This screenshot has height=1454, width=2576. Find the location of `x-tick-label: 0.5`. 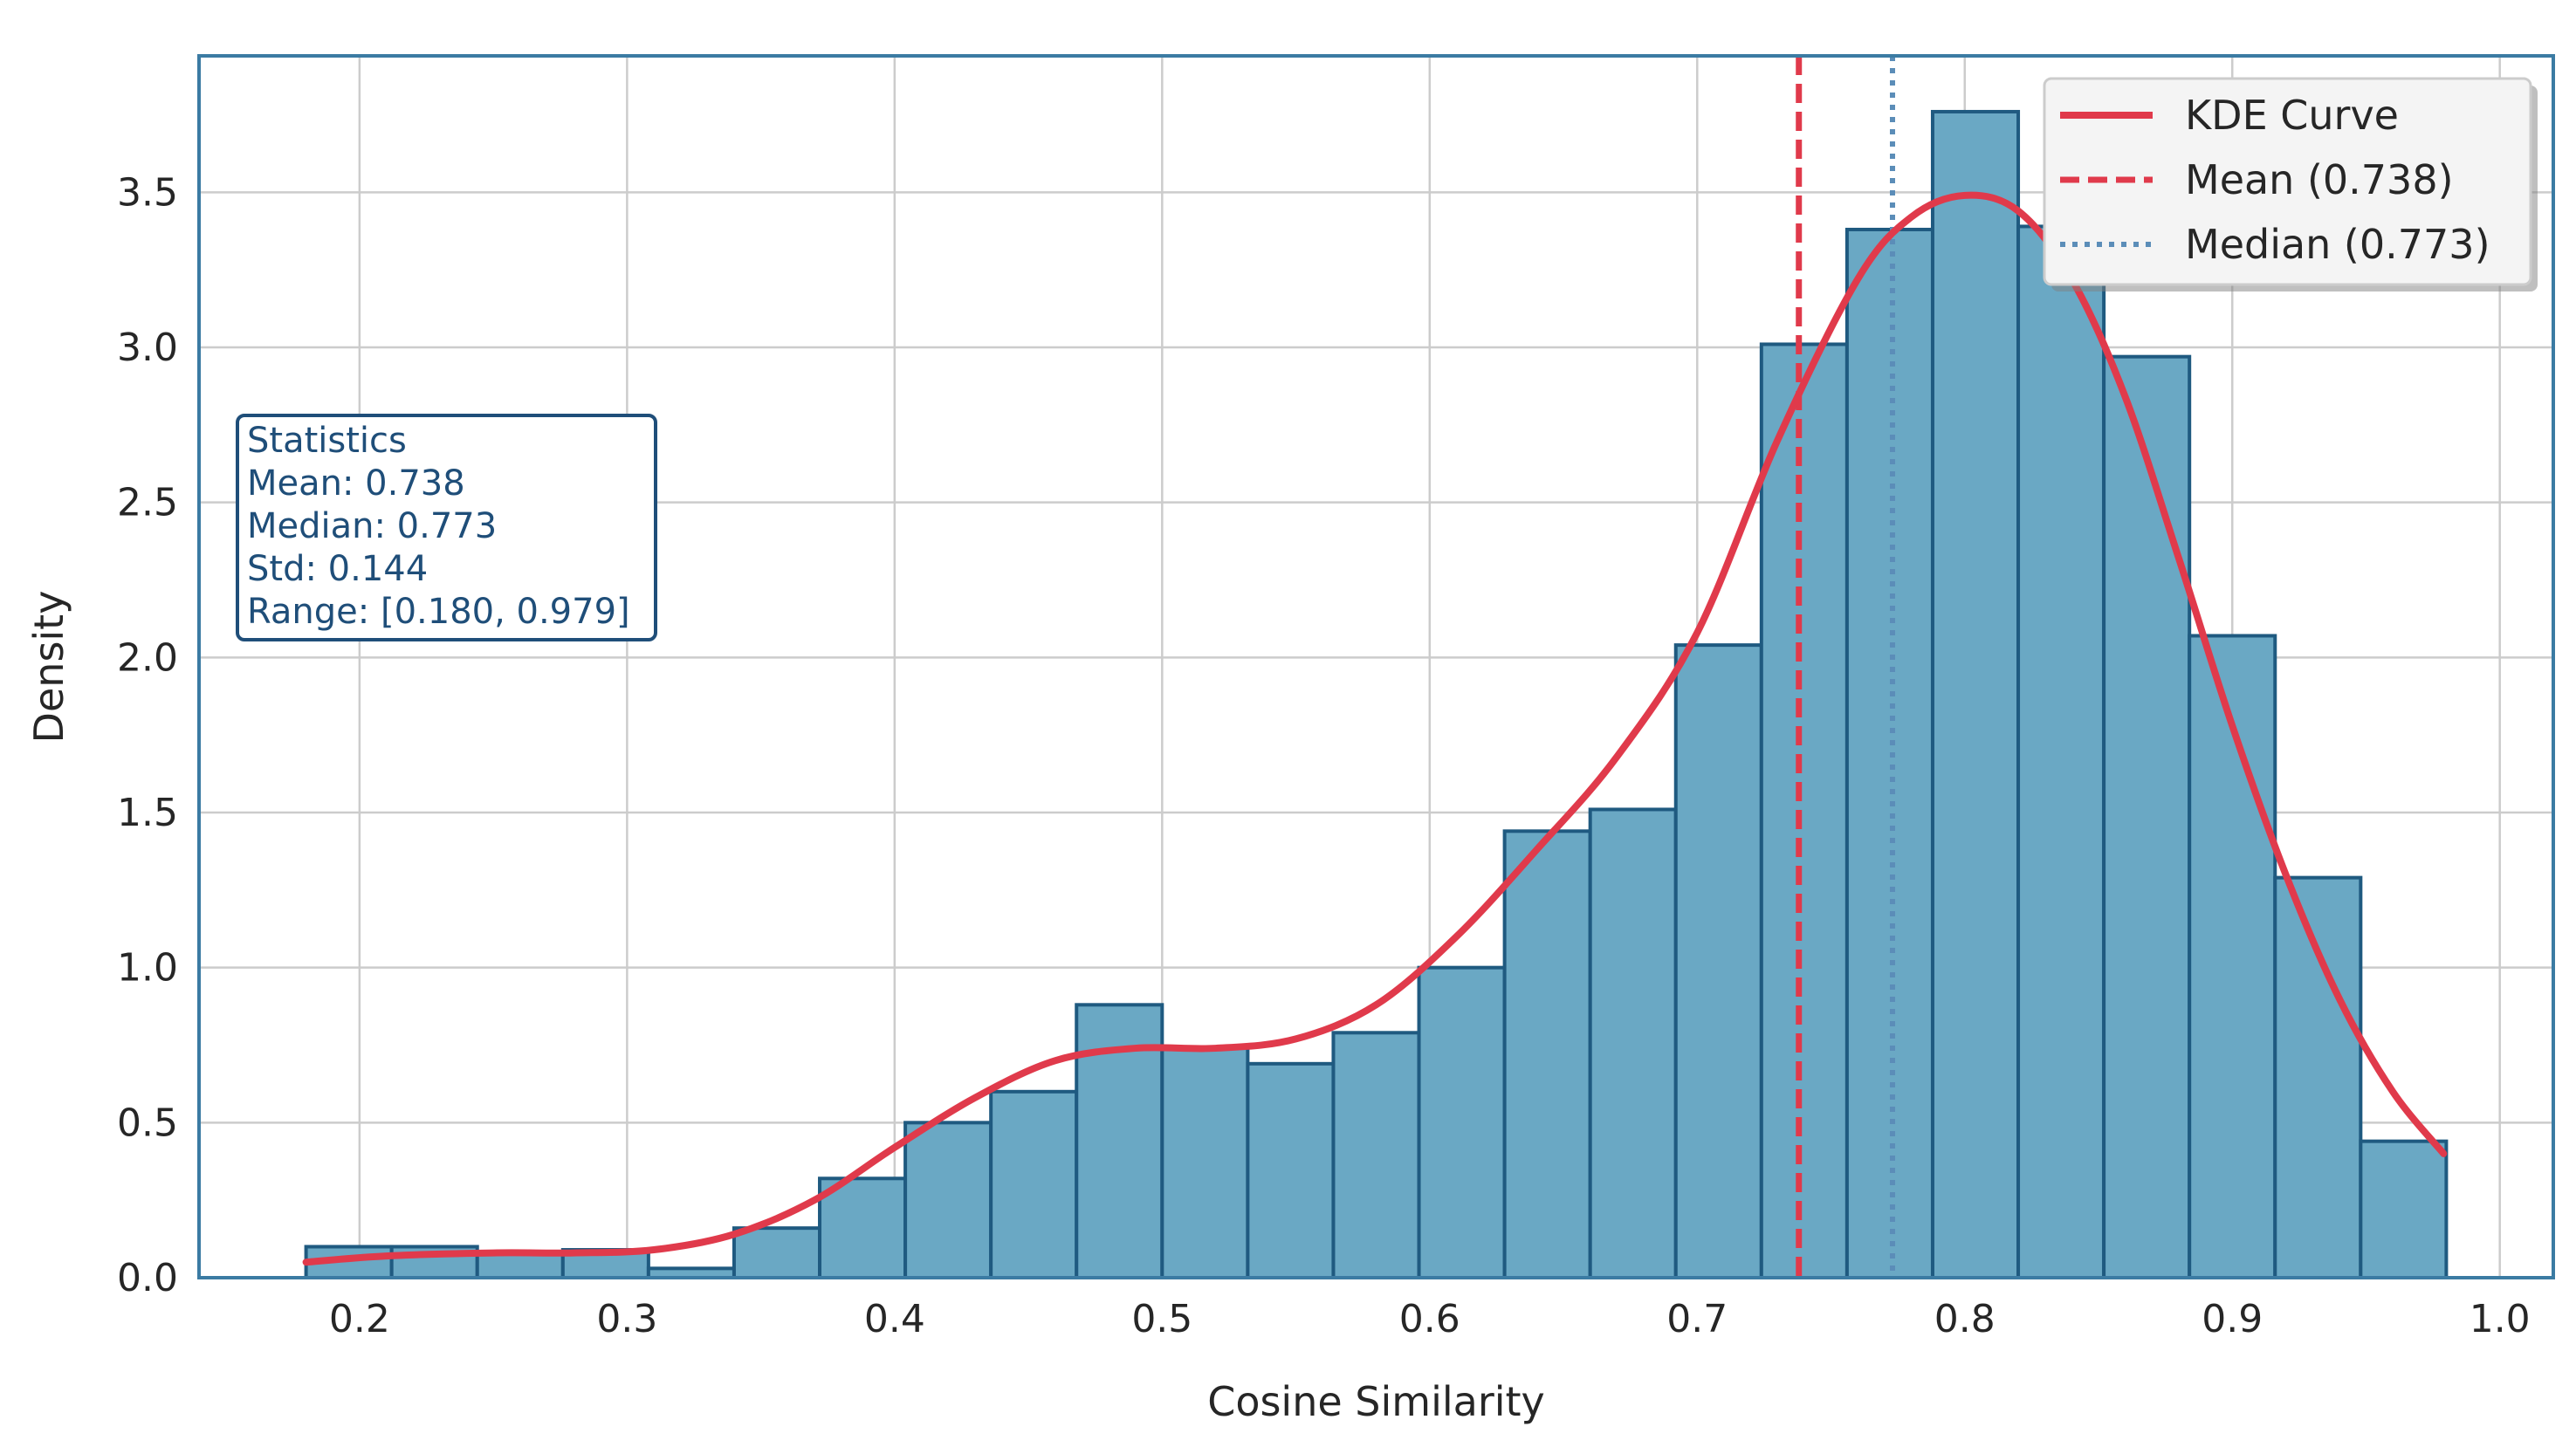

x-tick-label: 0.5 is located at coordinates (1161, 1319).